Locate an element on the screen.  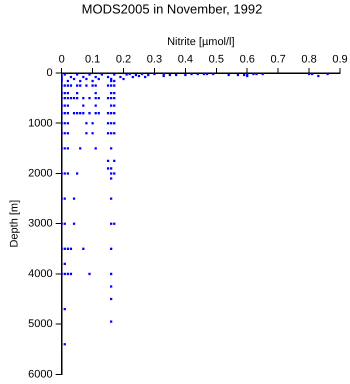
x-tick-label: 0.8 is located at coordinates (309, 59).